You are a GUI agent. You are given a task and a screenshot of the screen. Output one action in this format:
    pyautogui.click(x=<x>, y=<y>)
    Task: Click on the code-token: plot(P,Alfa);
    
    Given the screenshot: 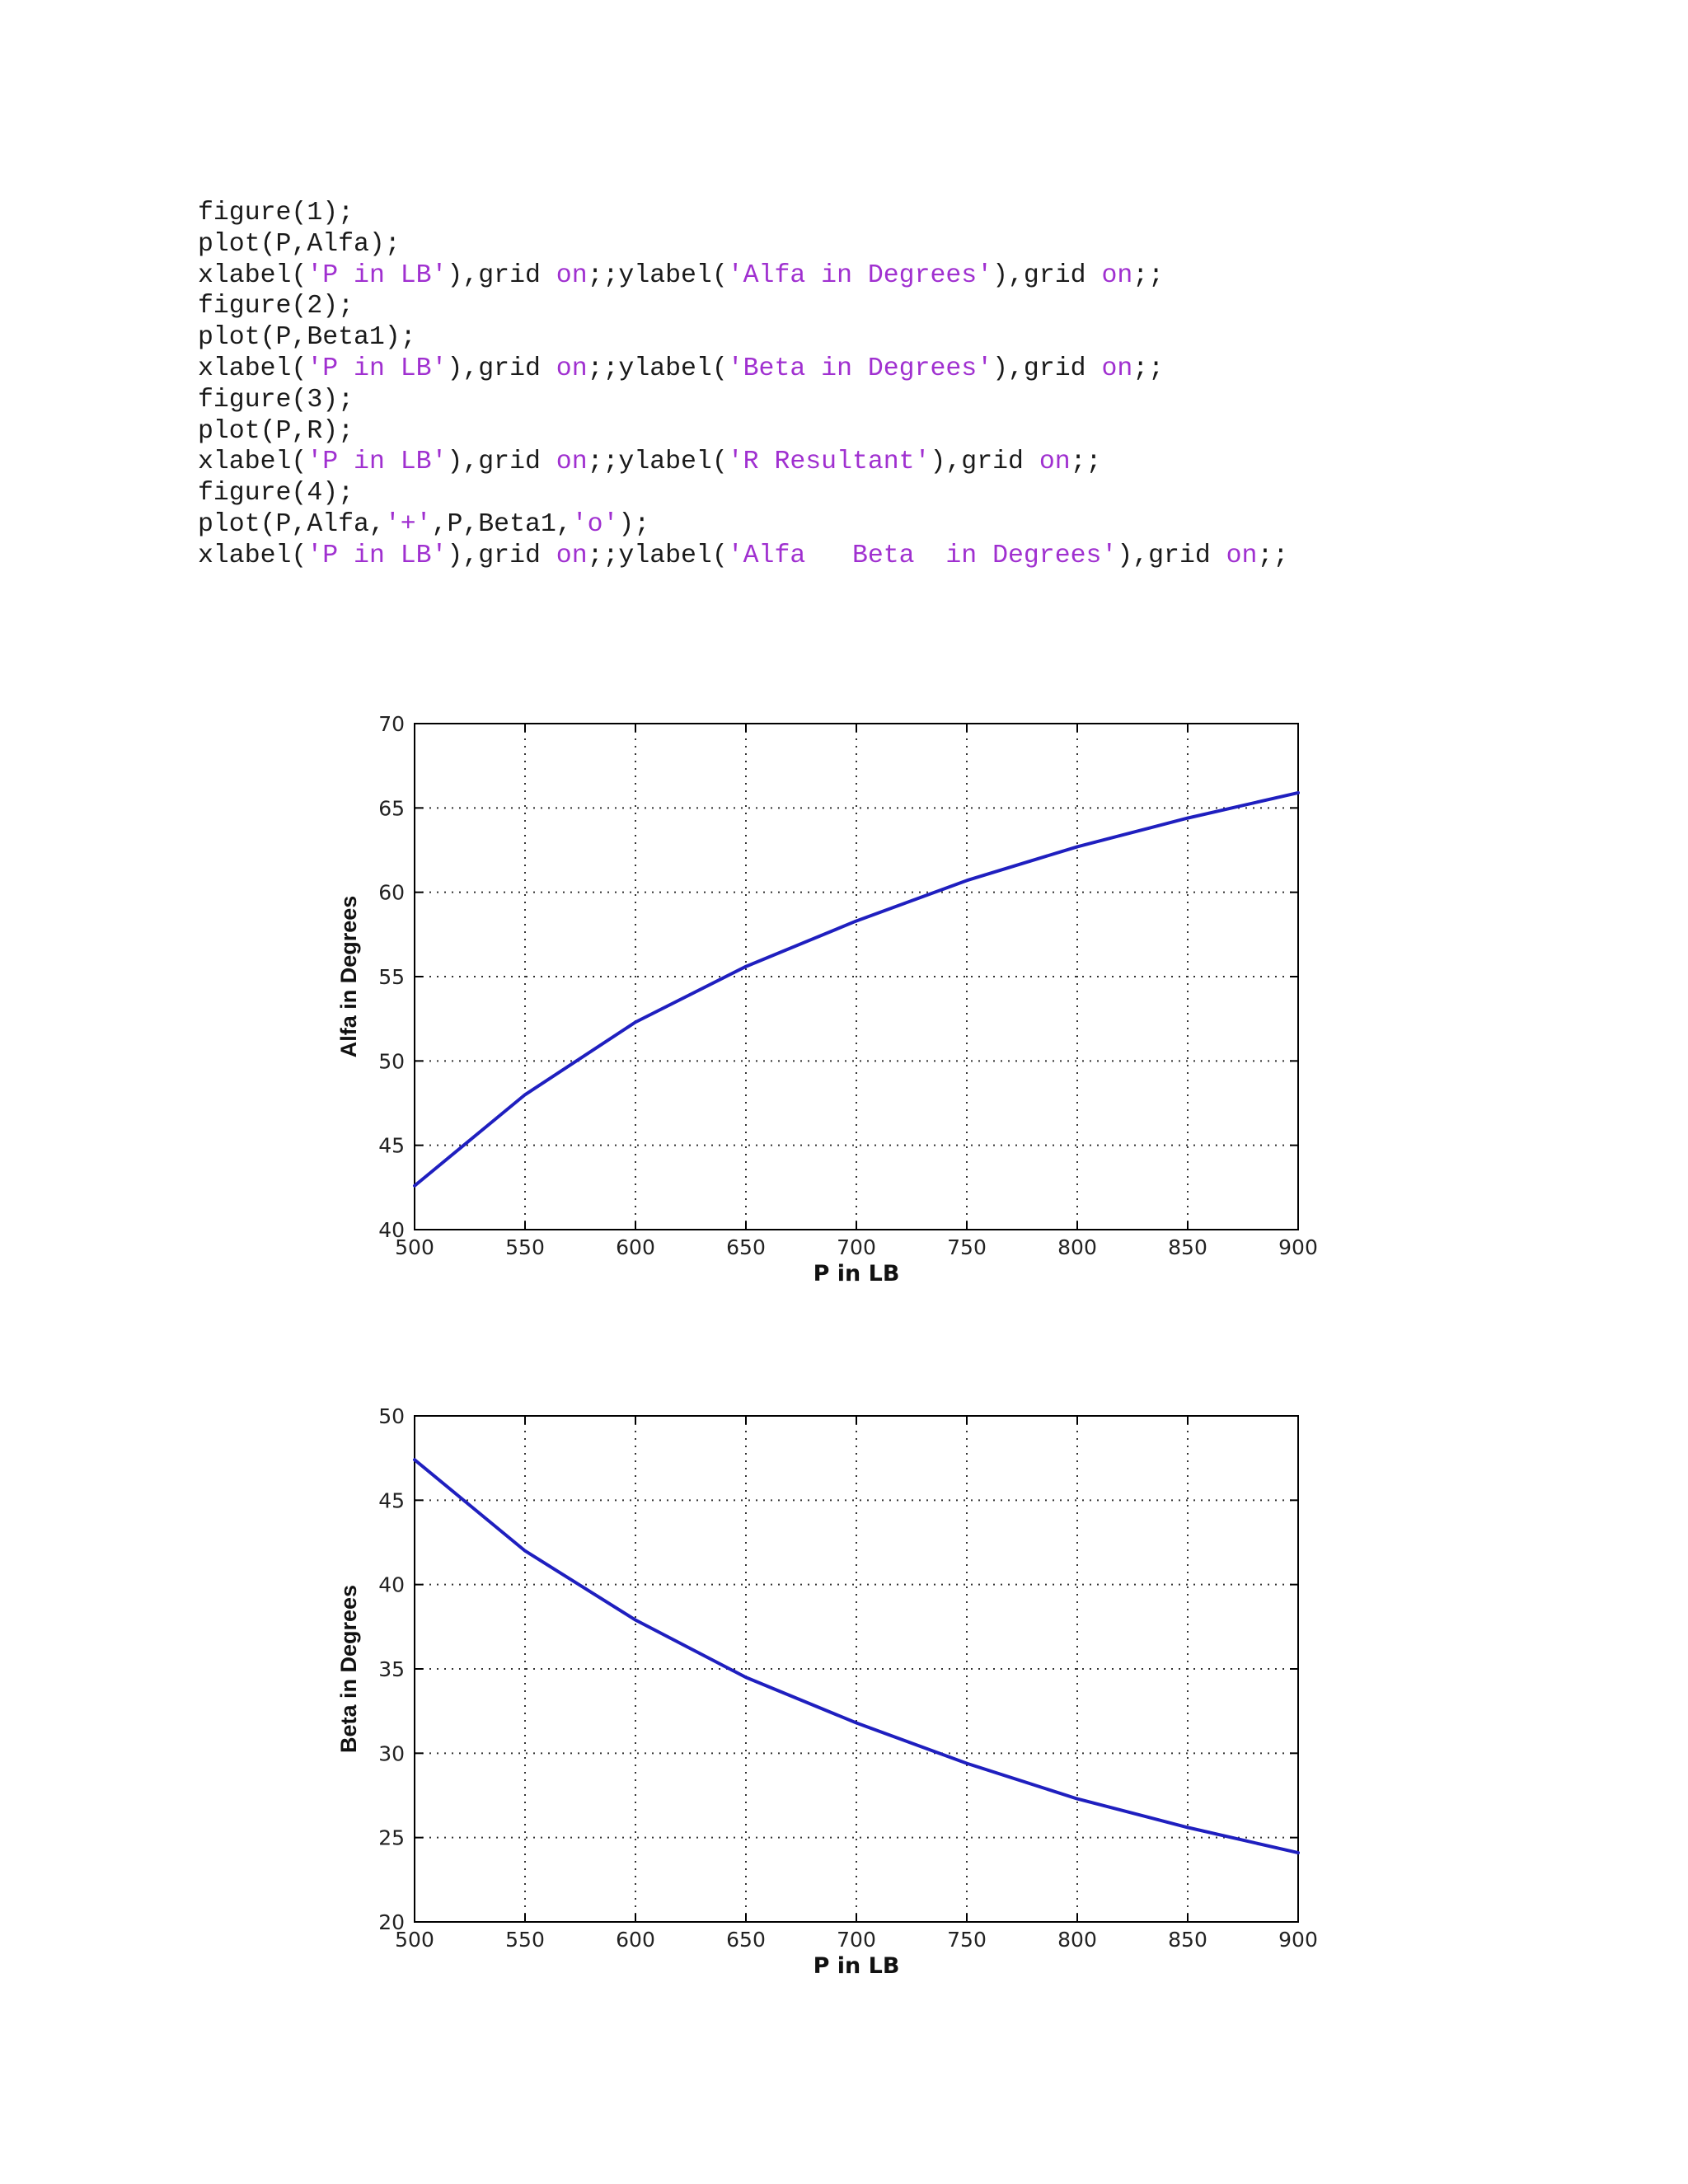 What is the action you would take?
    pyautogui.click(x=300, y=244)
    